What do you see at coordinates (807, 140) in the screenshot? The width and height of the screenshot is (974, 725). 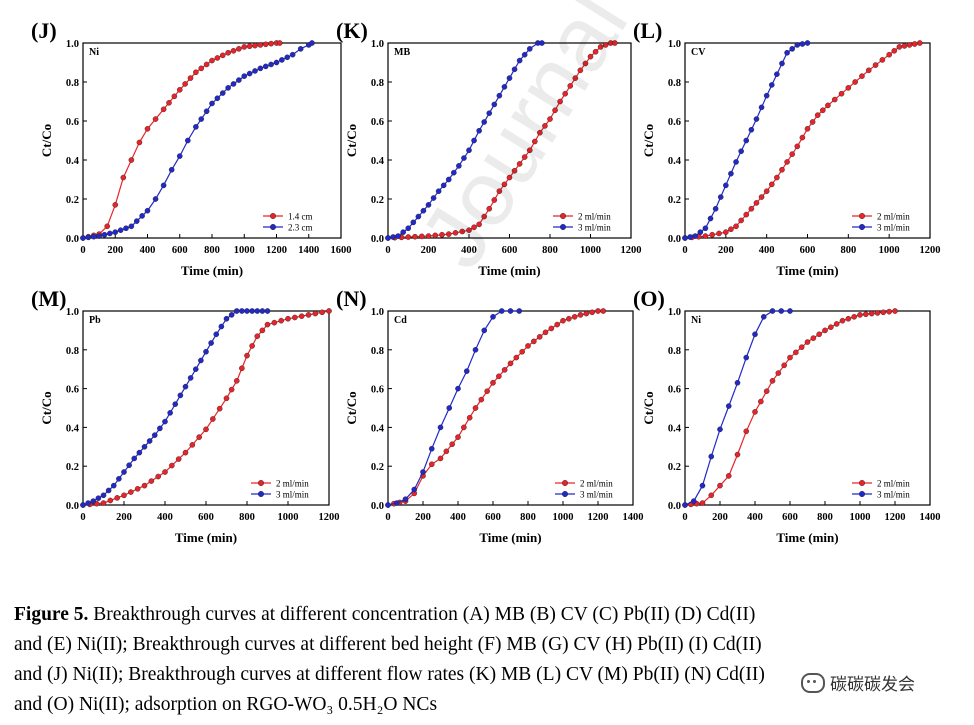 I see `plot-frame` at bounding box center [807, 140].